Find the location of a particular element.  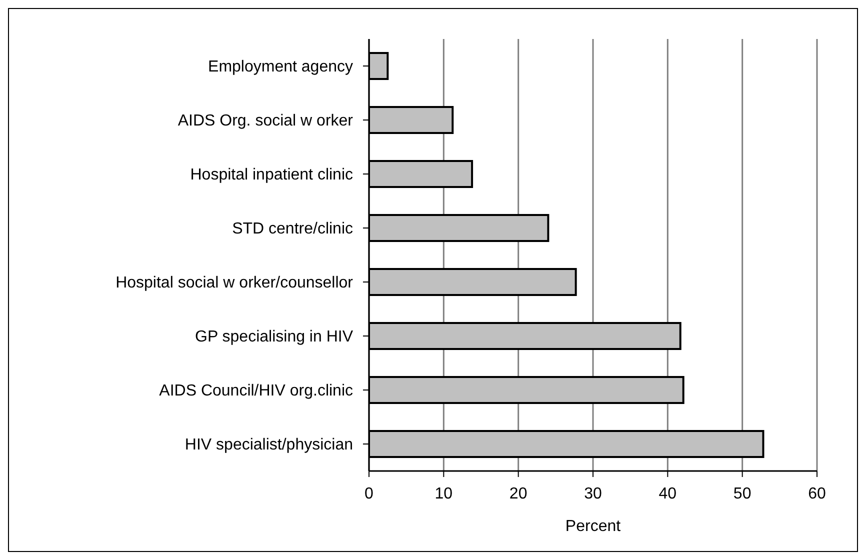

x-axis-title: Percent is located at coordinates (593, 526).